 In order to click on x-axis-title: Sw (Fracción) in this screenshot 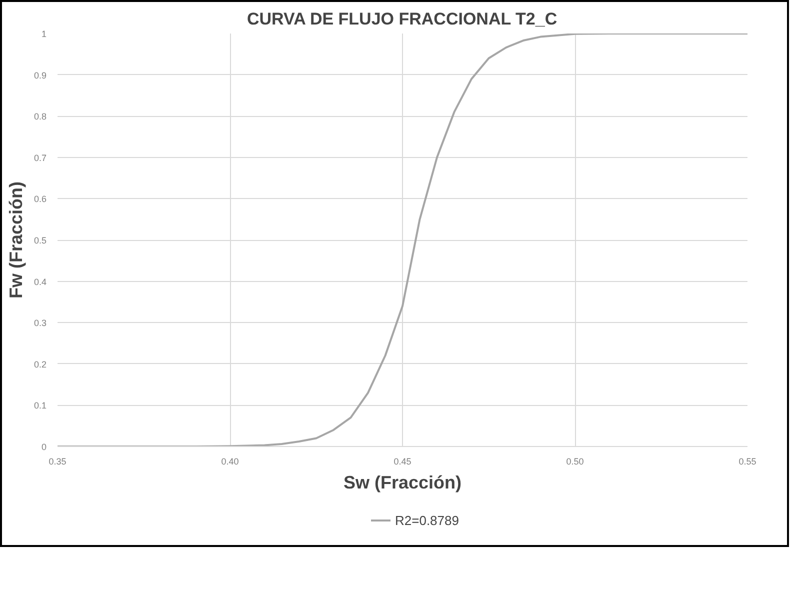, I will do `click(402, 482)`.